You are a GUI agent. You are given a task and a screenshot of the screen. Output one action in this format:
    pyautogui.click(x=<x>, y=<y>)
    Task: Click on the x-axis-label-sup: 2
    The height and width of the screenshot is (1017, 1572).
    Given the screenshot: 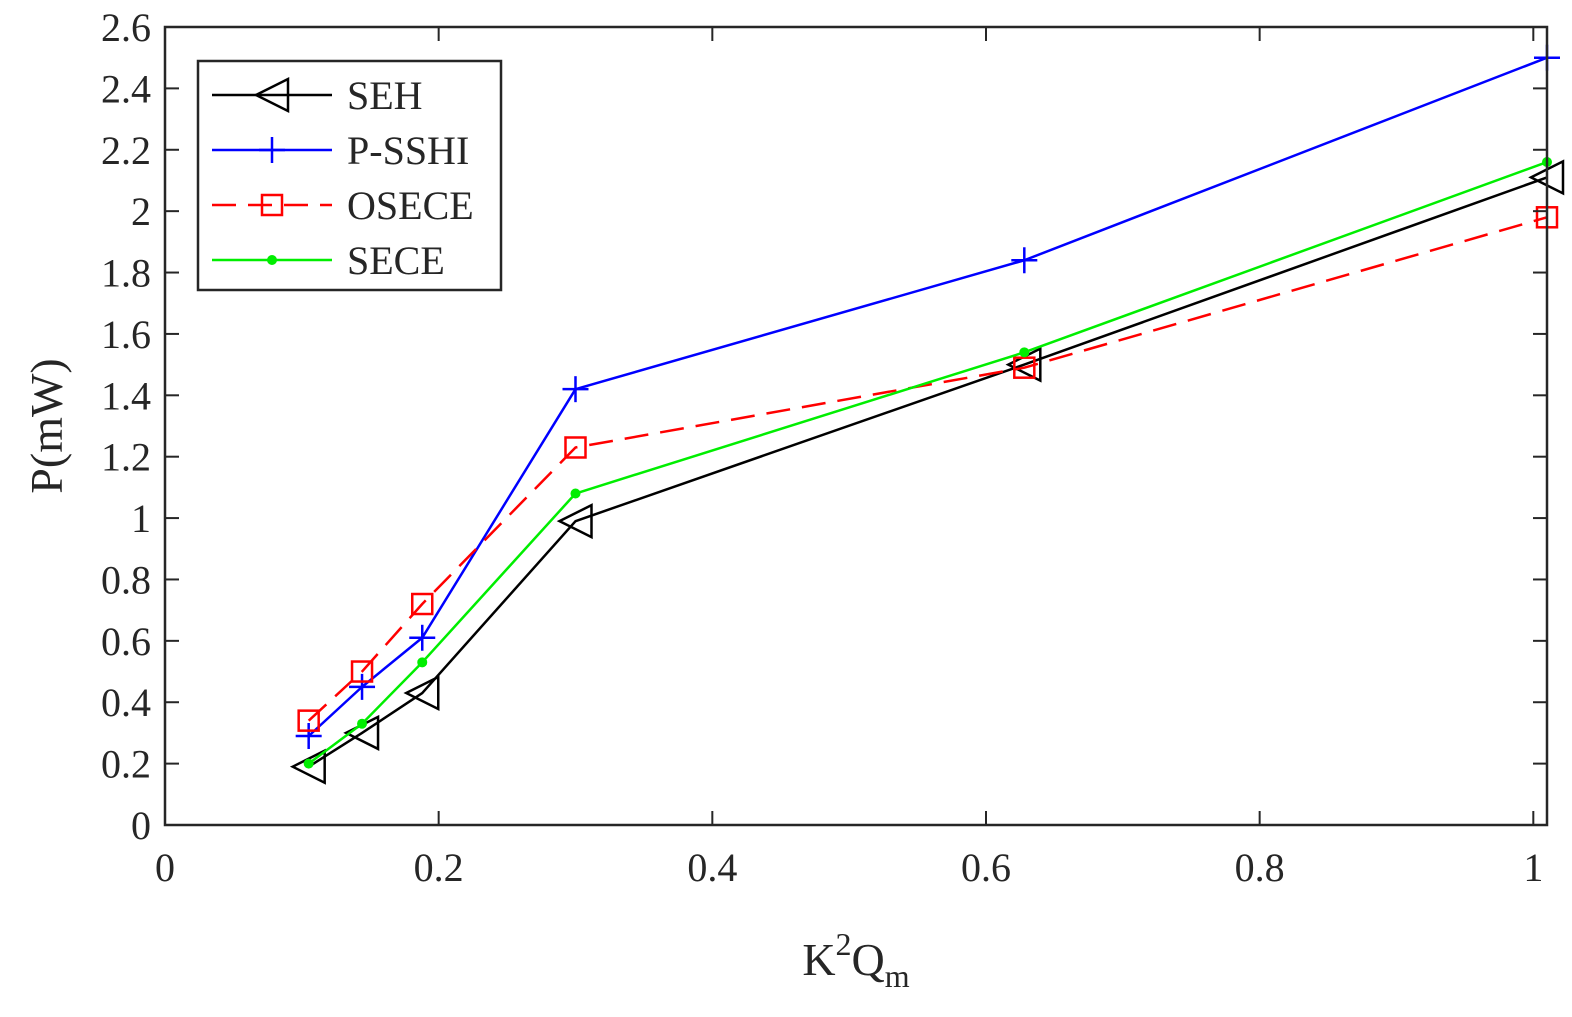 What is the action you would take?
    pyautogui.click(x=844, y=944)
    